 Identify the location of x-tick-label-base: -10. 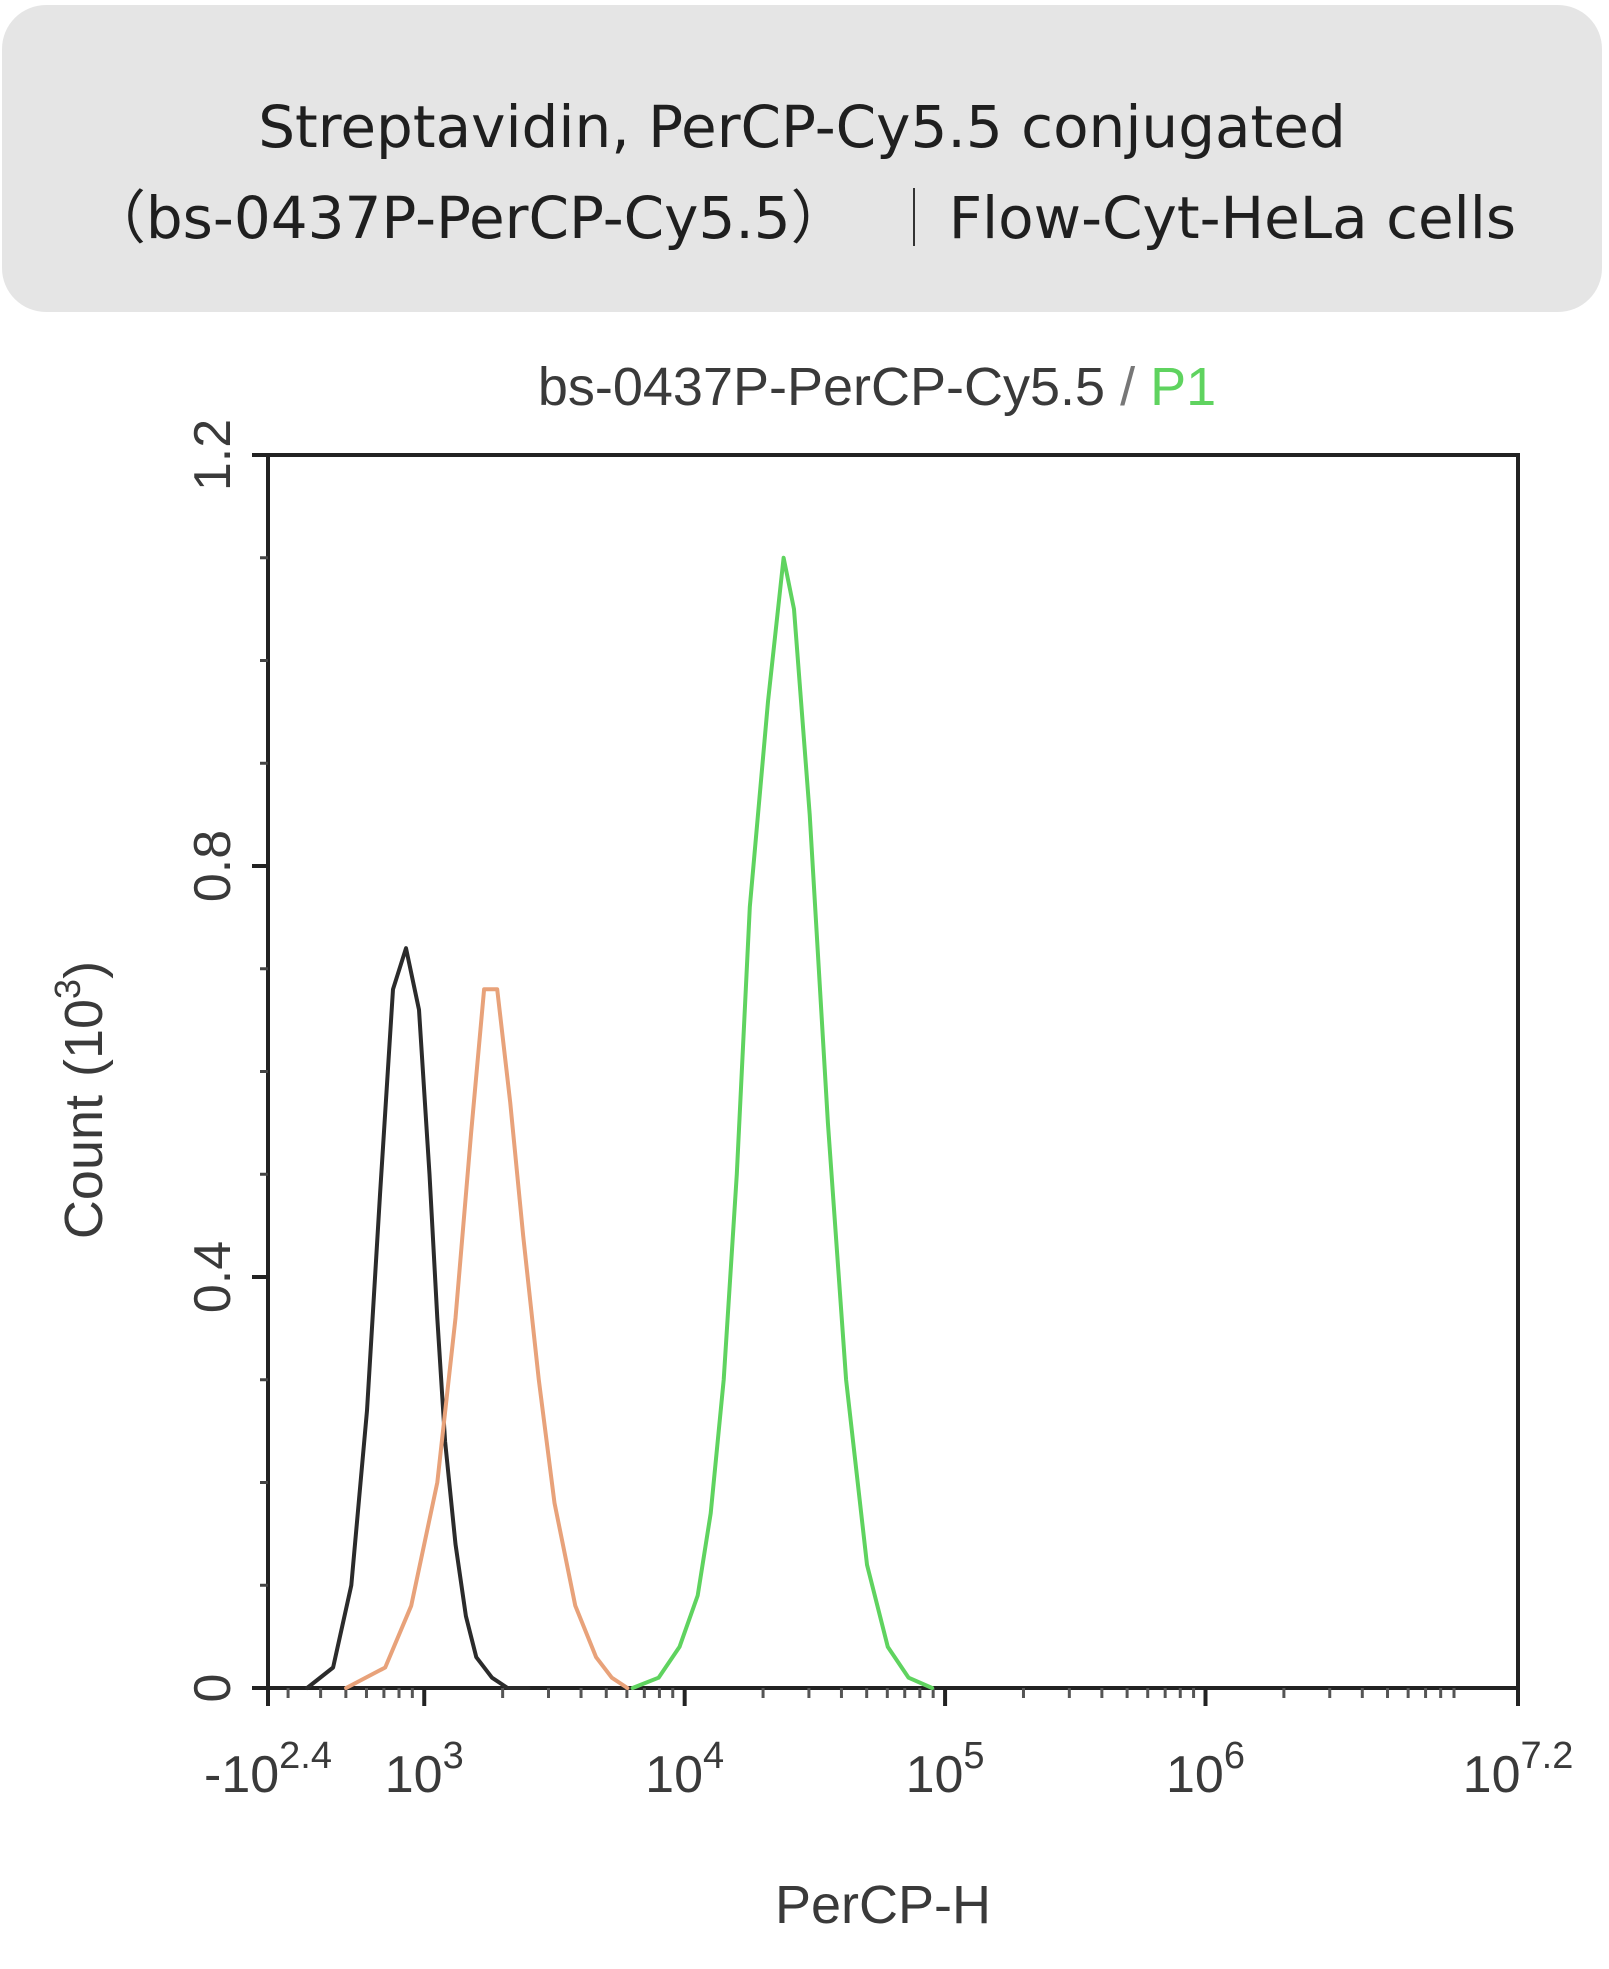
(241, 1775).